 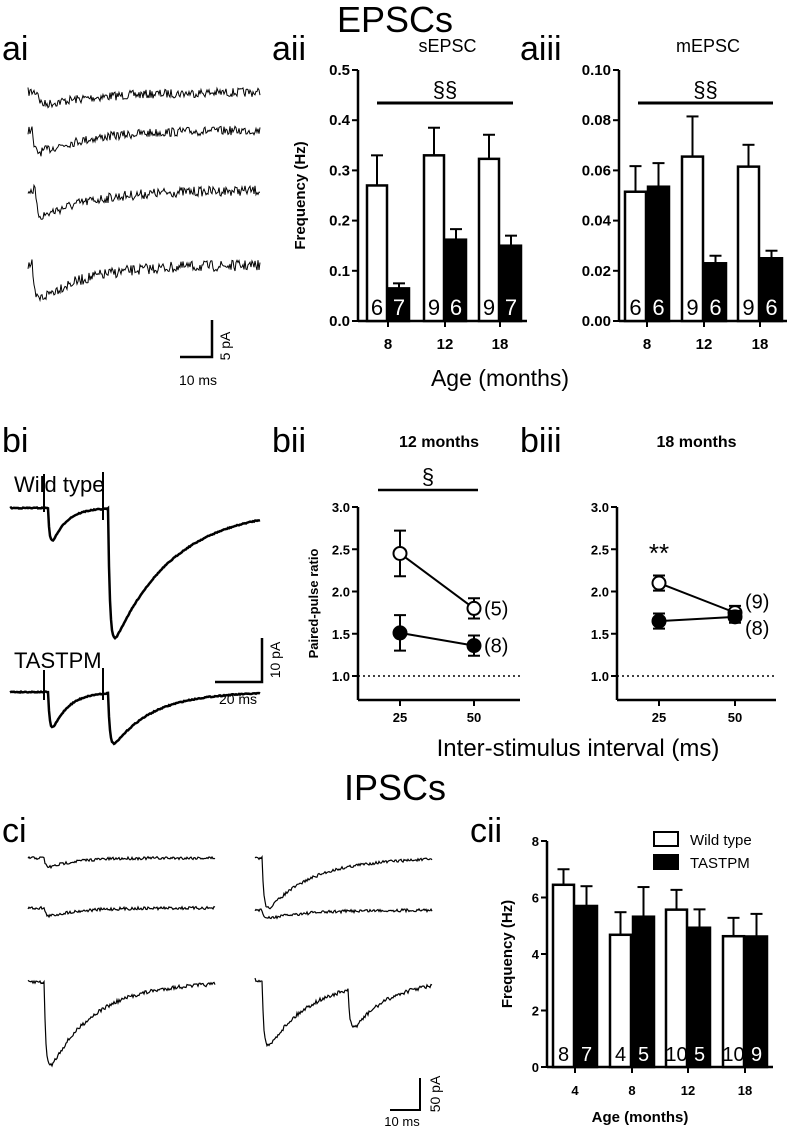 What do you see at coordinates (535, 1011) in the screenshot?
I see `y-tick-label: 2` at bounding box center [535, 1011].